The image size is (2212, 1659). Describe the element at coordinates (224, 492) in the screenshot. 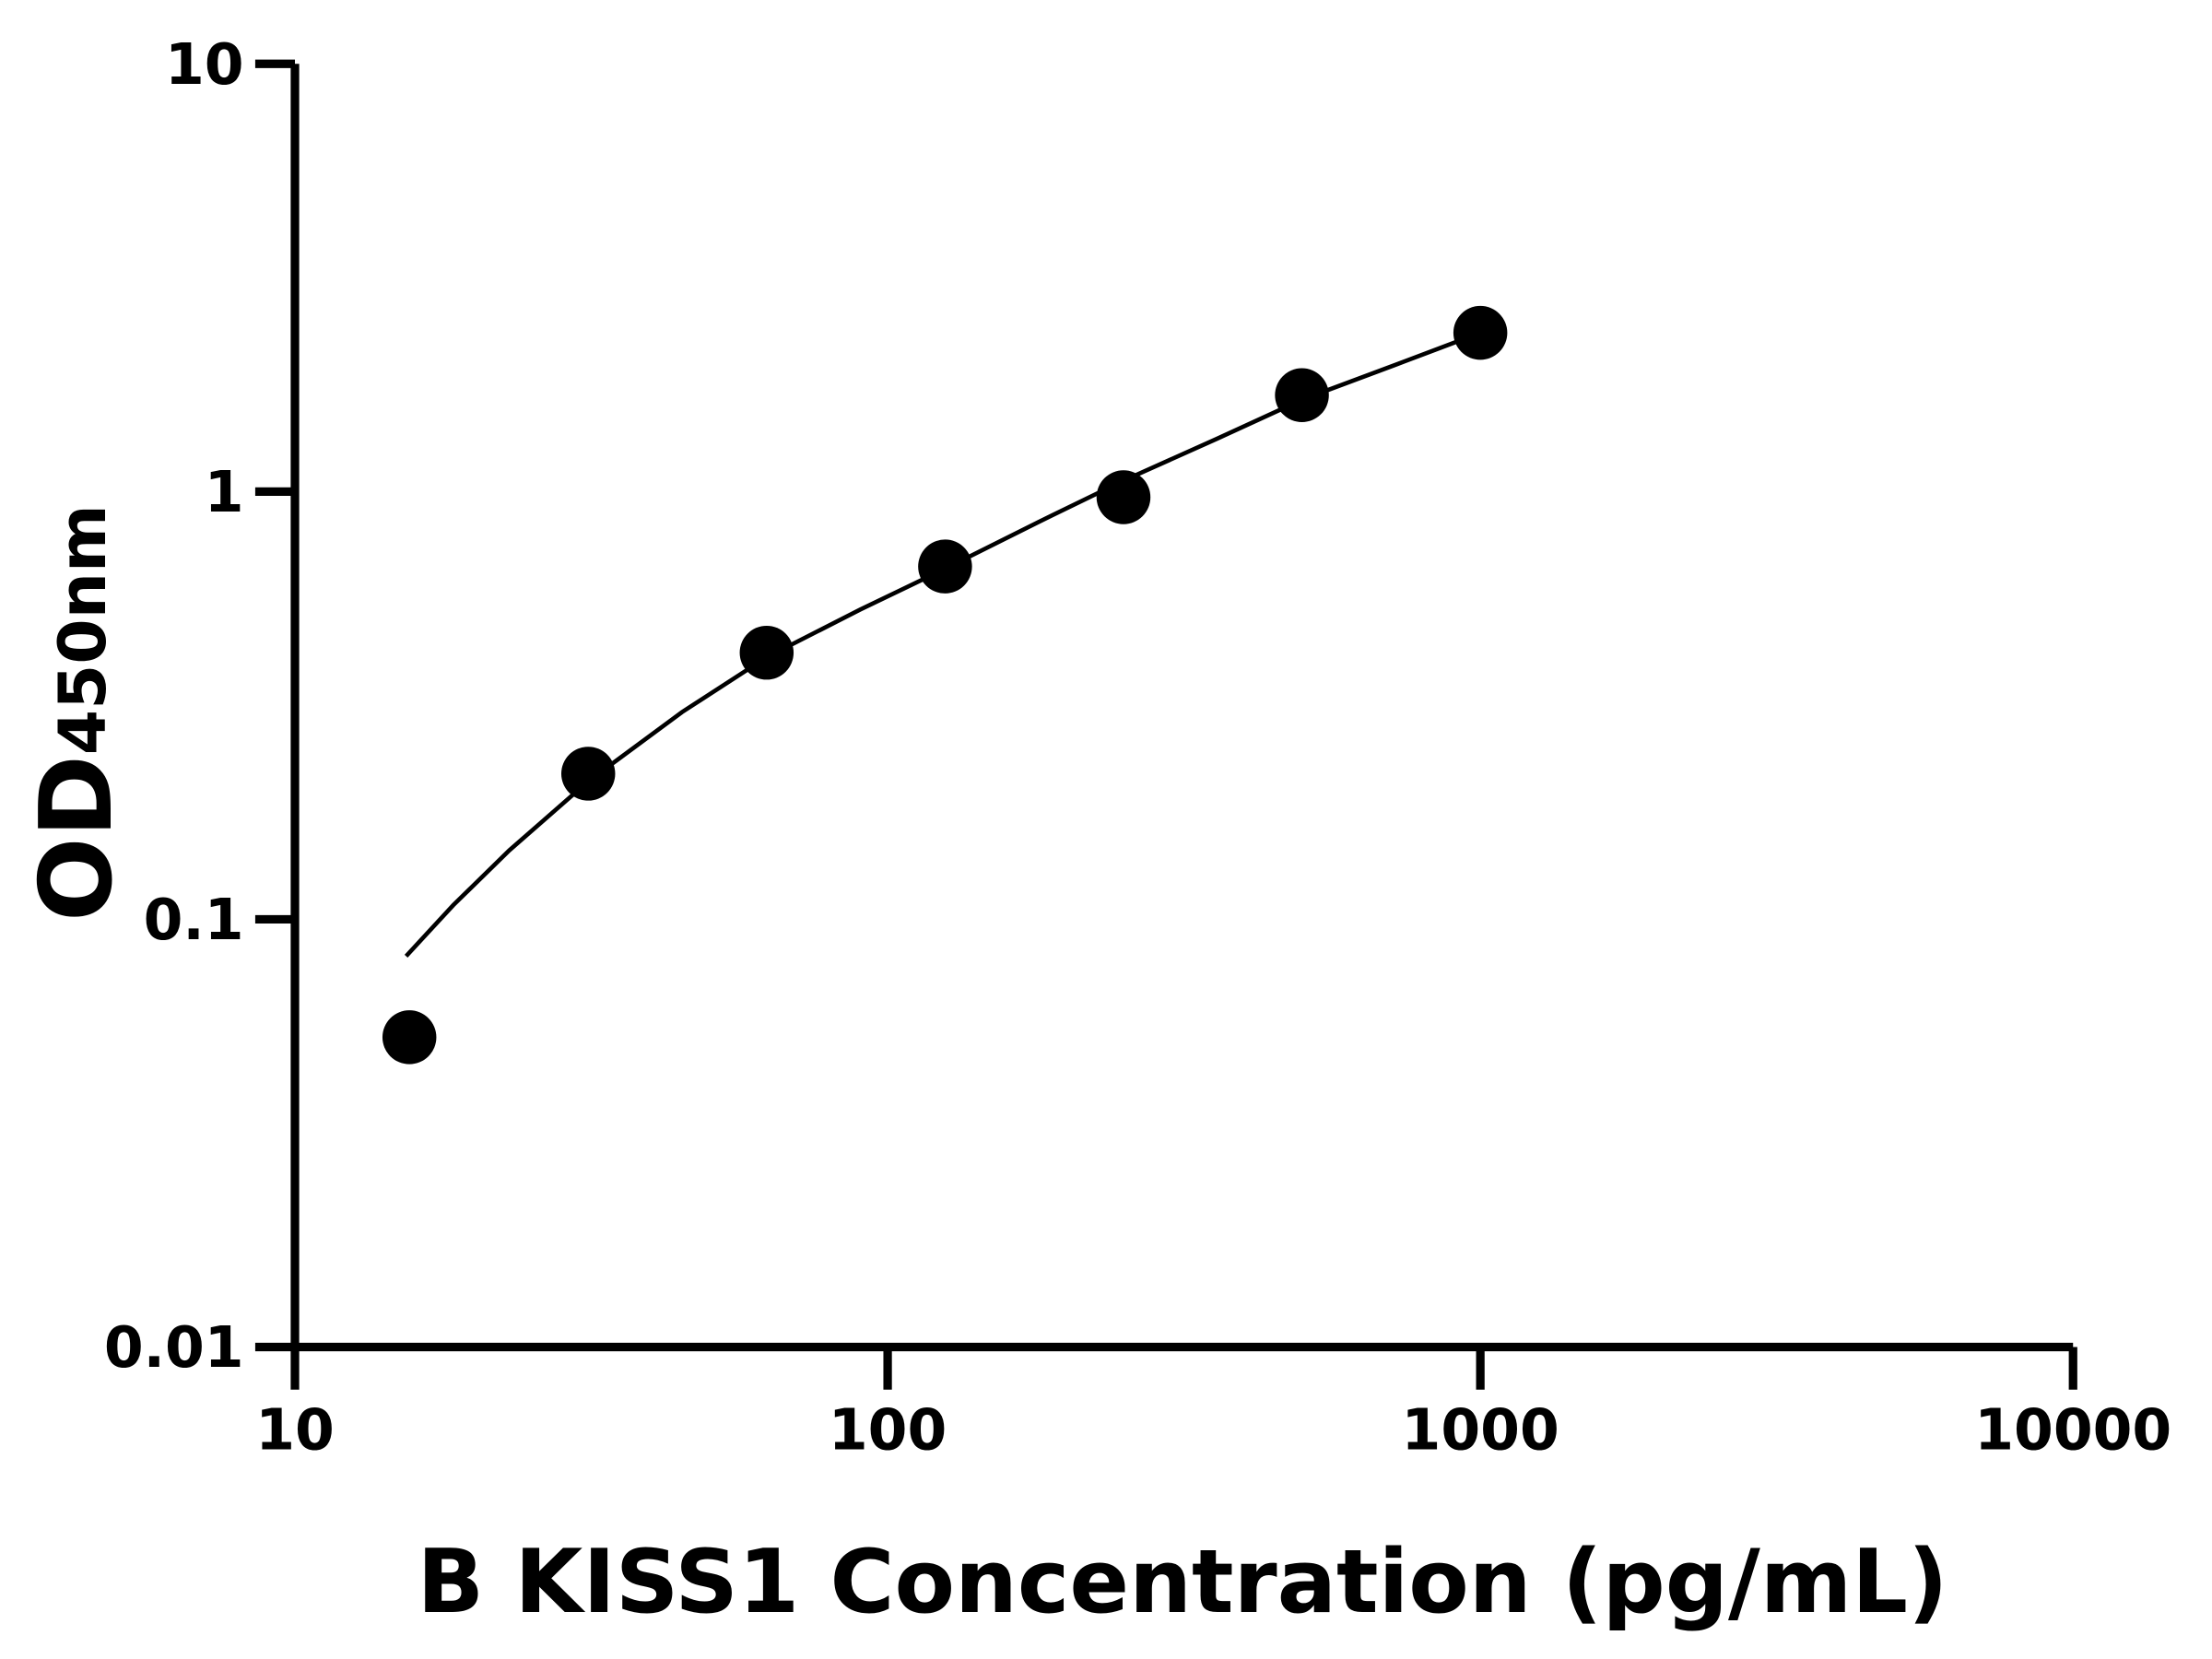

I see `y-tick-label: 1` at that location.